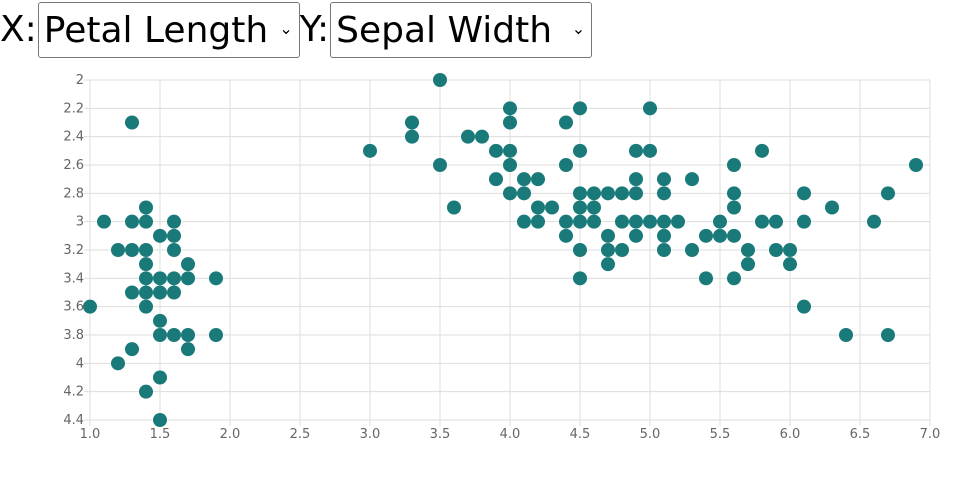  What do you see at coordinates (73, 137) in the screenshot?
I see `y-tick-label: 2.4` at bounding box center [73, 137].